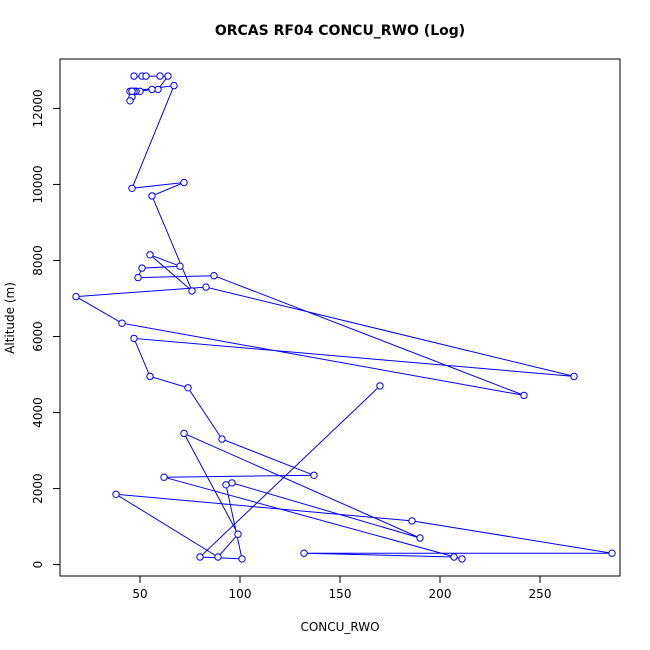 The height and width of the screenshot is (650, 650). I want to click on x-axis: 50 100 150 200 250, so click(342, 588).